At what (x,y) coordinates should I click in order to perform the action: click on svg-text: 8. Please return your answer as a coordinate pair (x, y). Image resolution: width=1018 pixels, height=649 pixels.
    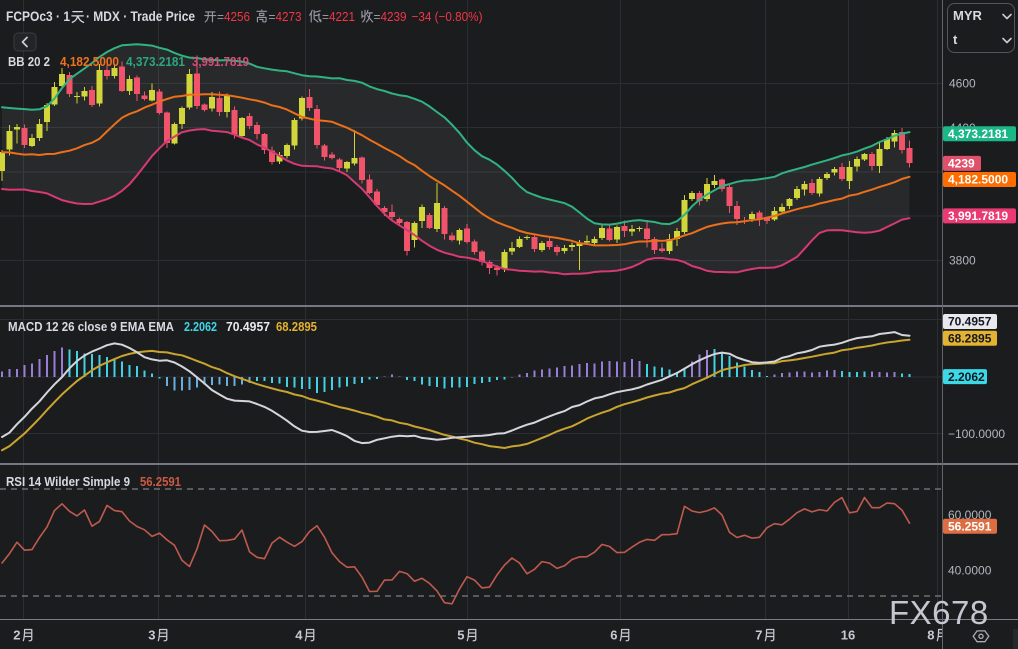
    Looking at the image, I should click on (930, 635).